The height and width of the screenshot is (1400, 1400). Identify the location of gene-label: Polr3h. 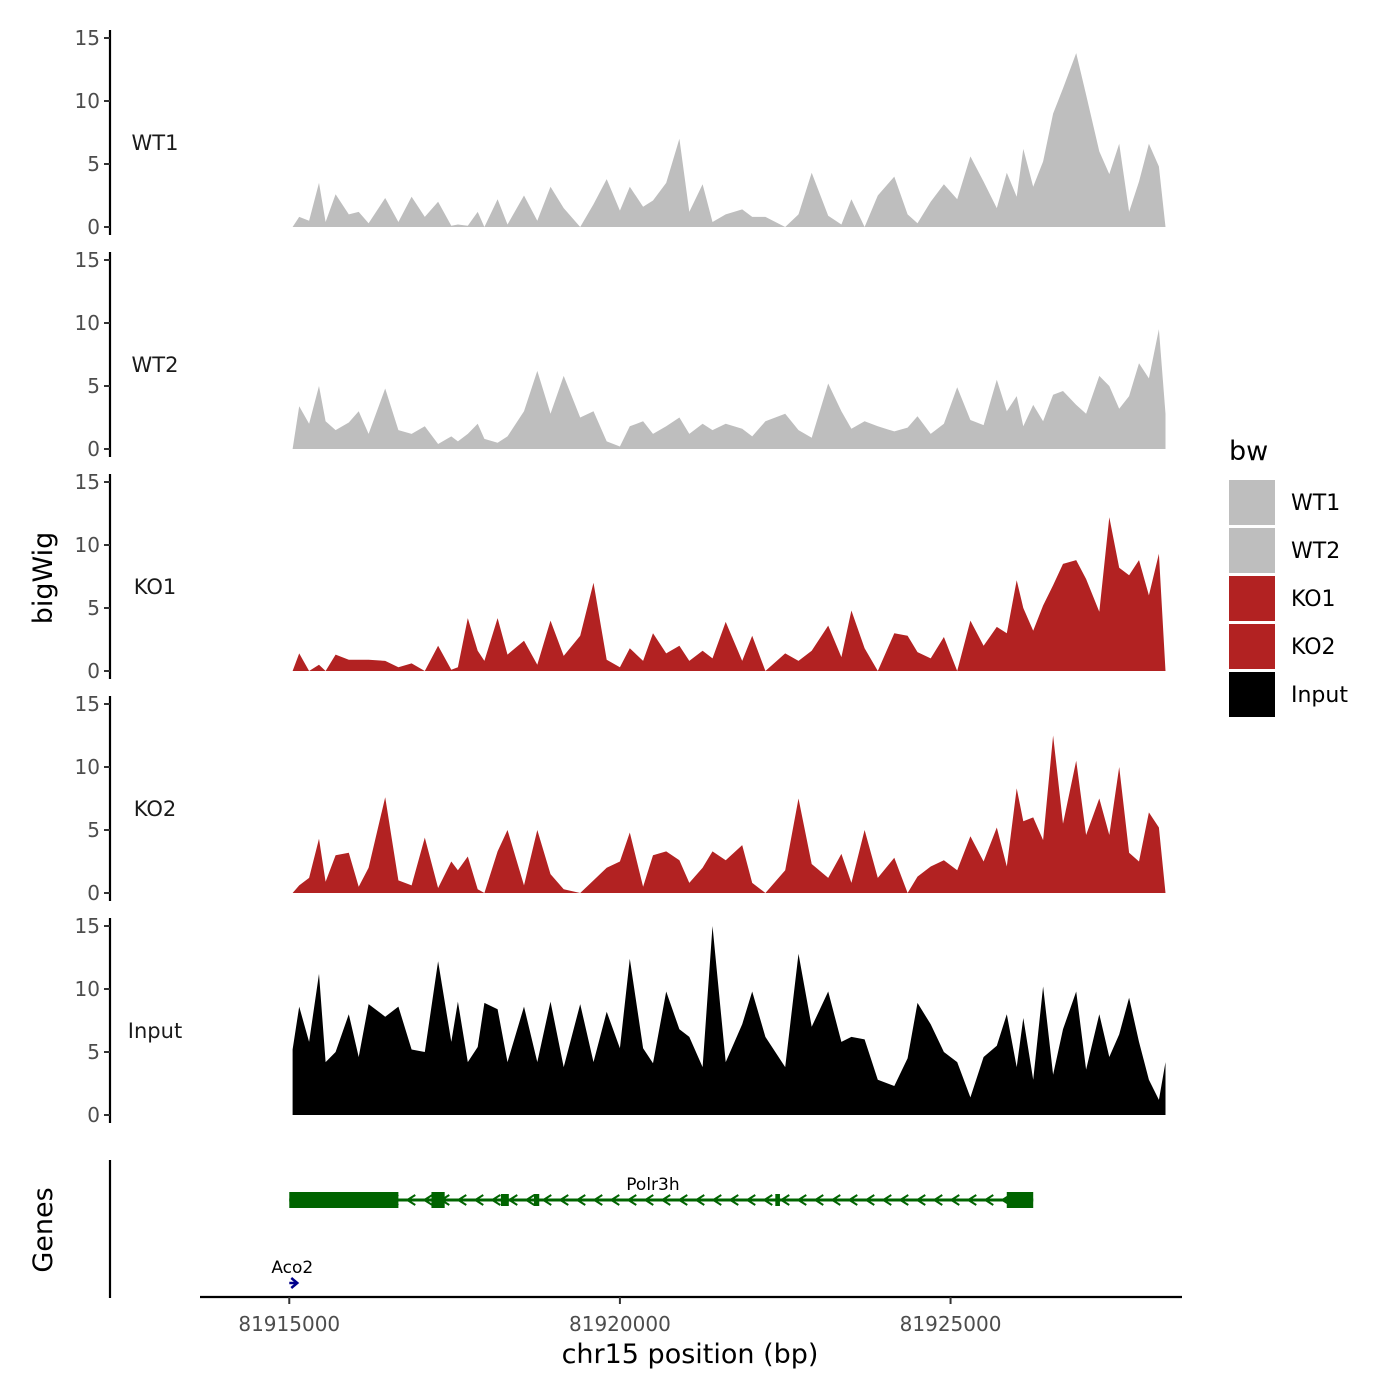
(652, 1185).